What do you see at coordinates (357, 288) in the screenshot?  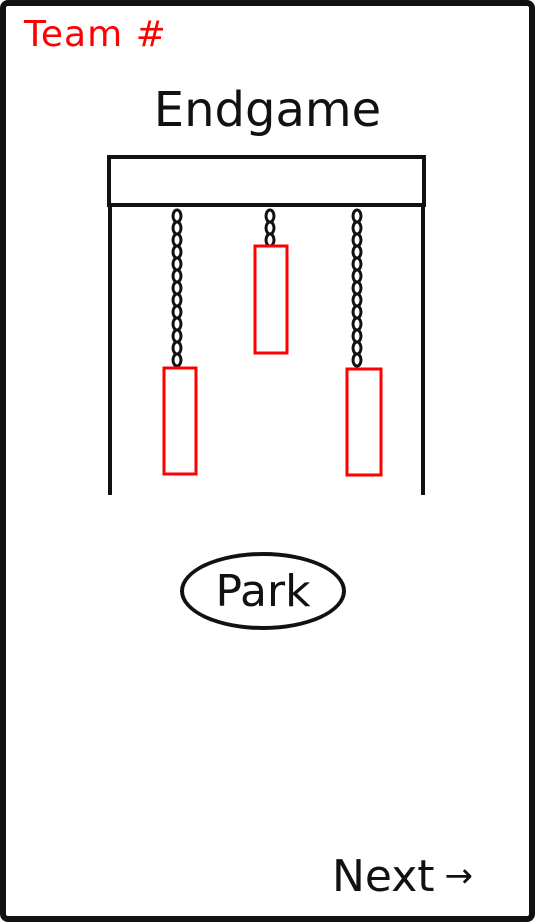 I see `right-chain` at bounding box center [357, 288].